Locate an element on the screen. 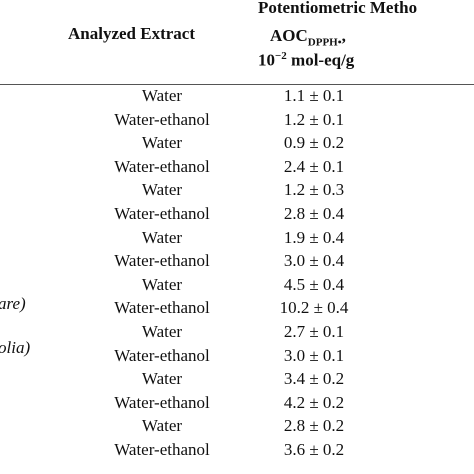 The height and width of the screenshot is (474, 474). header-rule is located at coordinates (237, 84).